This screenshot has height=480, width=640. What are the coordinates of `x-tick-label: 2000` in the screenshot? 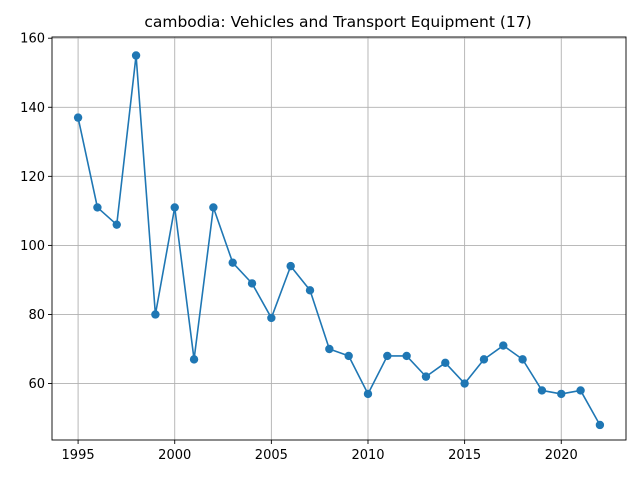 It's located at (174, 455).